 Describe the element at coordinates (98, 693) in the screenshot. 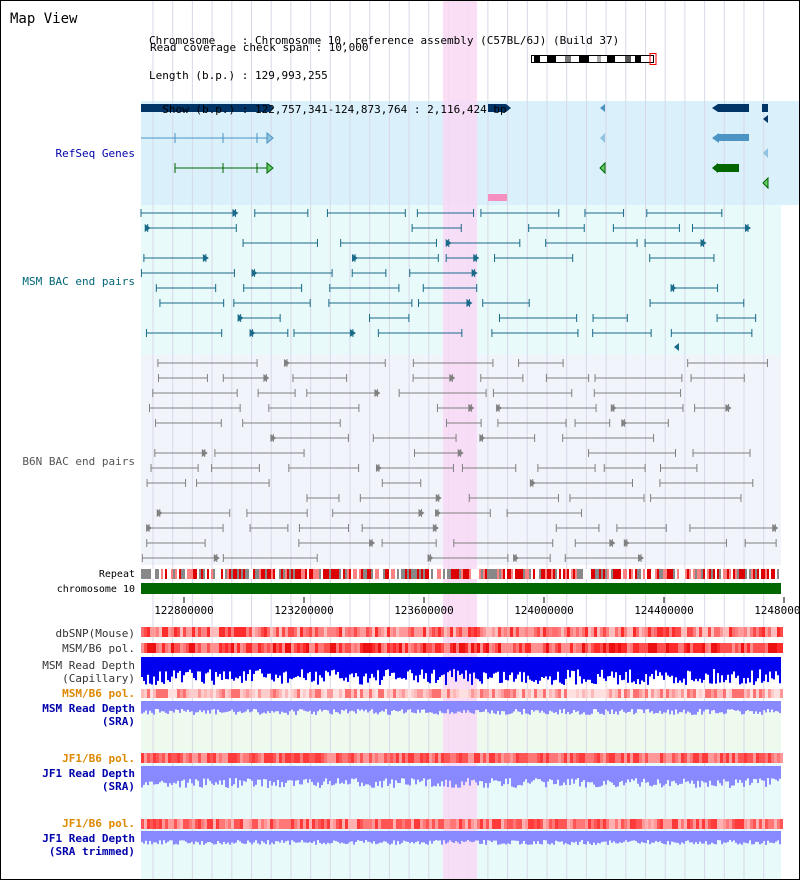

I see `track-label-msm-pol-2: MSM/B6 pol.` at that location.